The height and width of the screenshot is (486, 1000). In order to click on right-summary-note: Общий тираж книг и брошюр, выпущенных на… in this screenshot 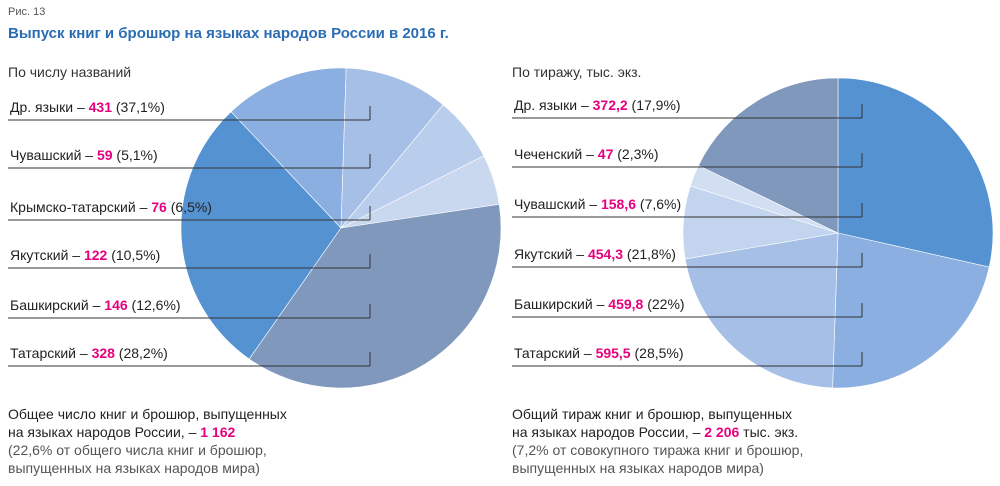, I will do `click(657, 441)`.